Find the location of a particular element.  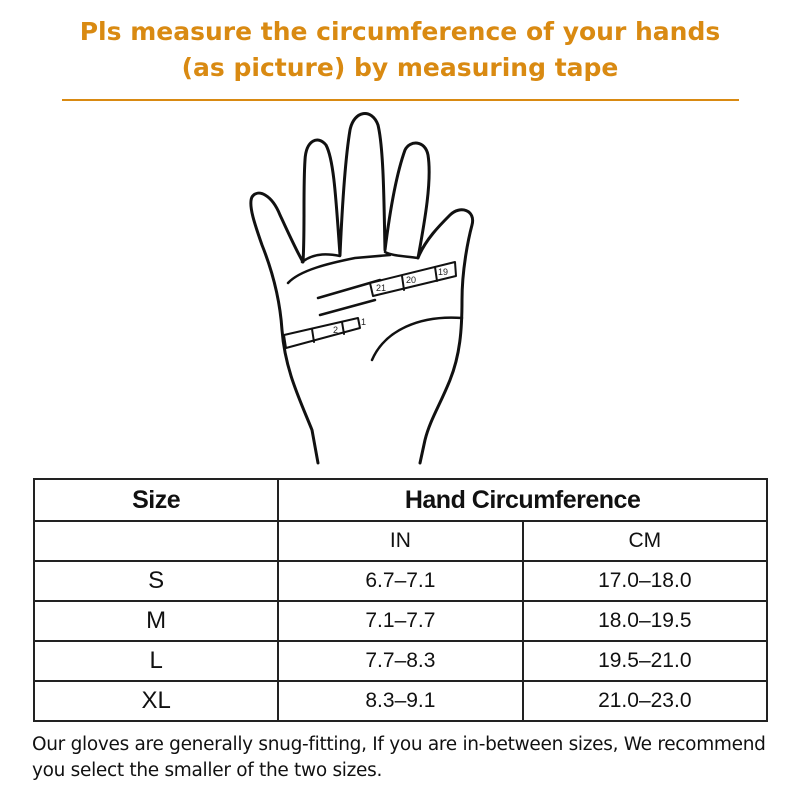

in-cell: 8.3–9.1 is located at coordinates (400, 701).